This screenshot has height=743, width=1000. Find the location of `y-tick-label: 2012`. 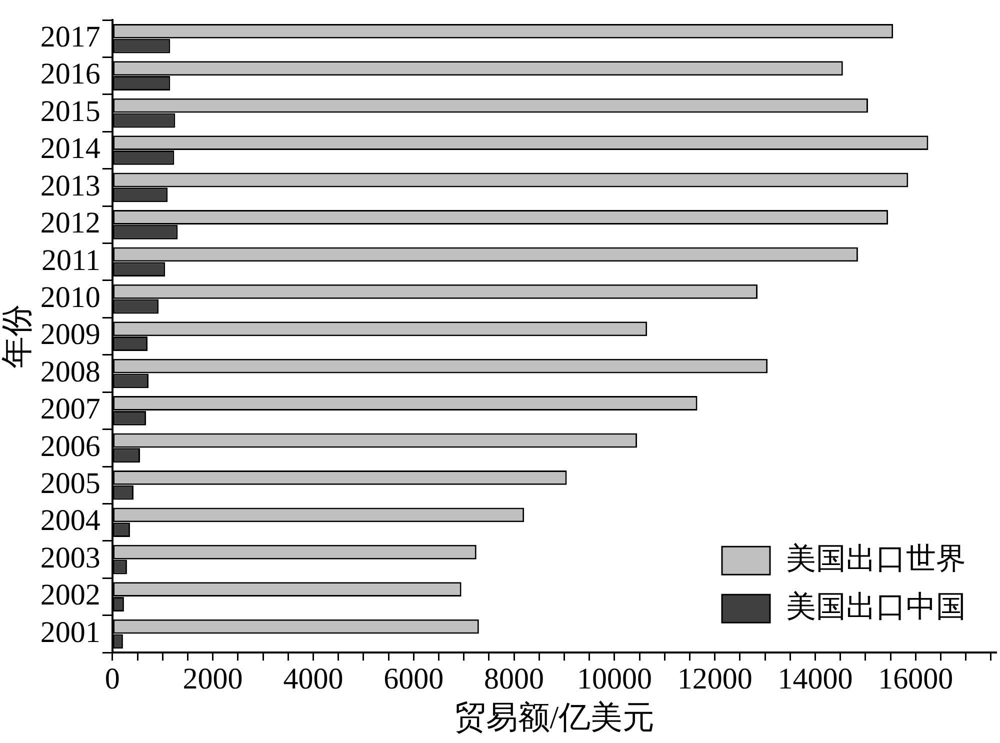

y-tick-label: 2012 is located at coordinates (70, 223).